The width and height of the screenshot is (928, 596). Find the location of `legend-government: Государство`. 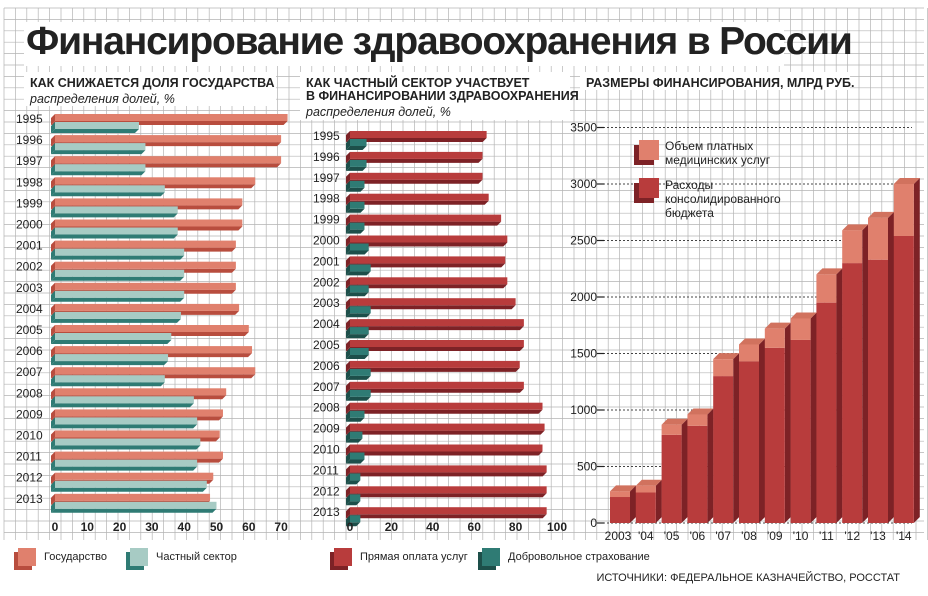

legend-government: Государство is located at coordinates (62, 557).